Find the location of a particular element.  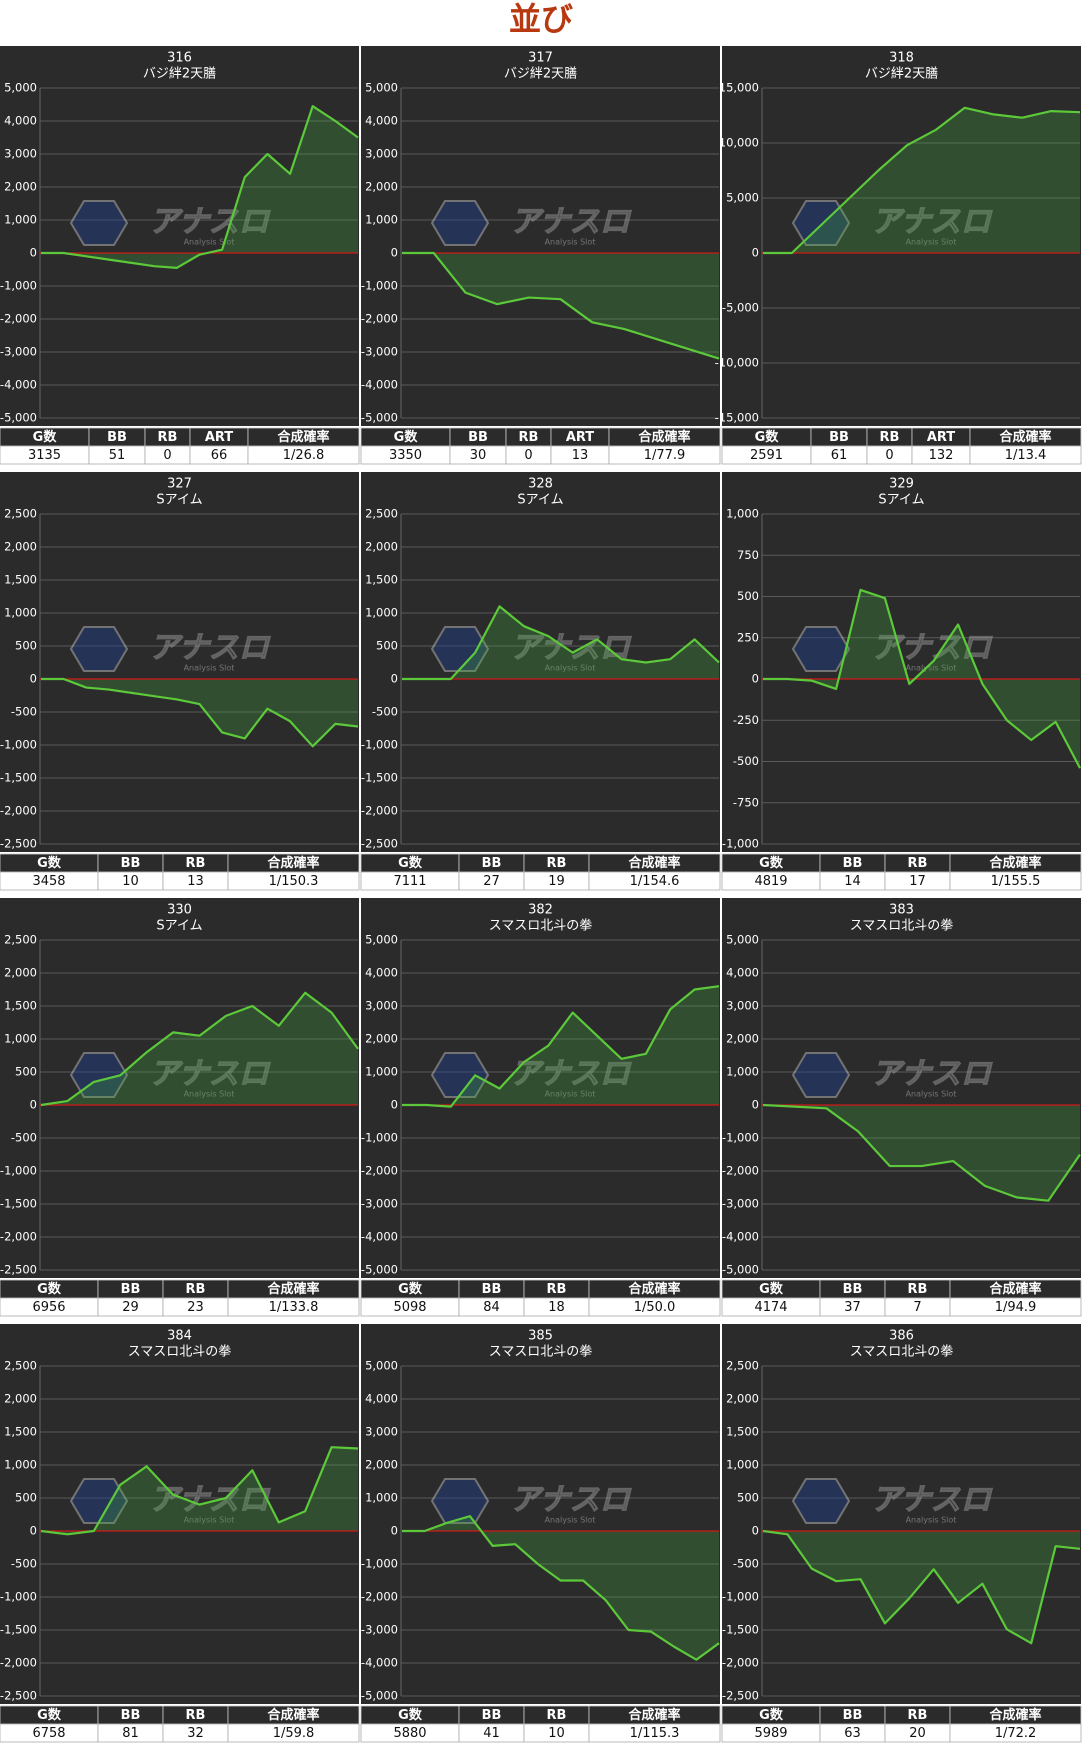

y-tick-label: -250 is located at coordinates (746, 720).